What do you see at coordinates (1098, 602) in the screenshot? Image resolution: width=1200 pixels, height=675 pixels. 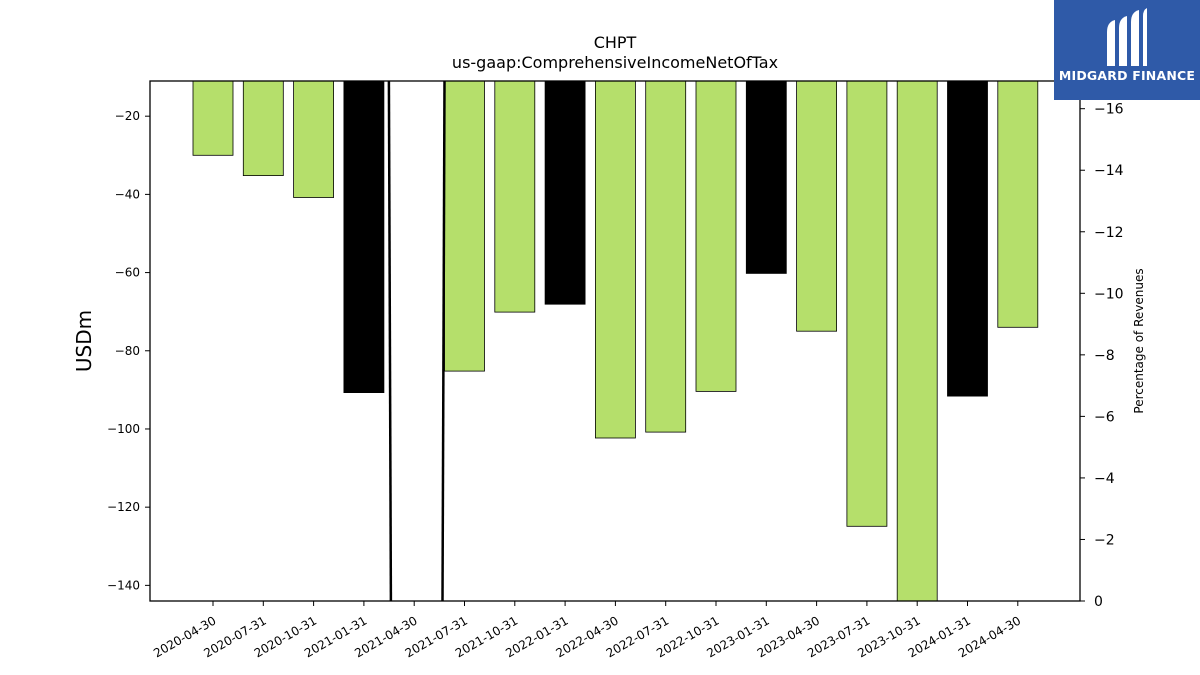 I see `y2-tick-label: 0` at bounding box center [1098, 602].